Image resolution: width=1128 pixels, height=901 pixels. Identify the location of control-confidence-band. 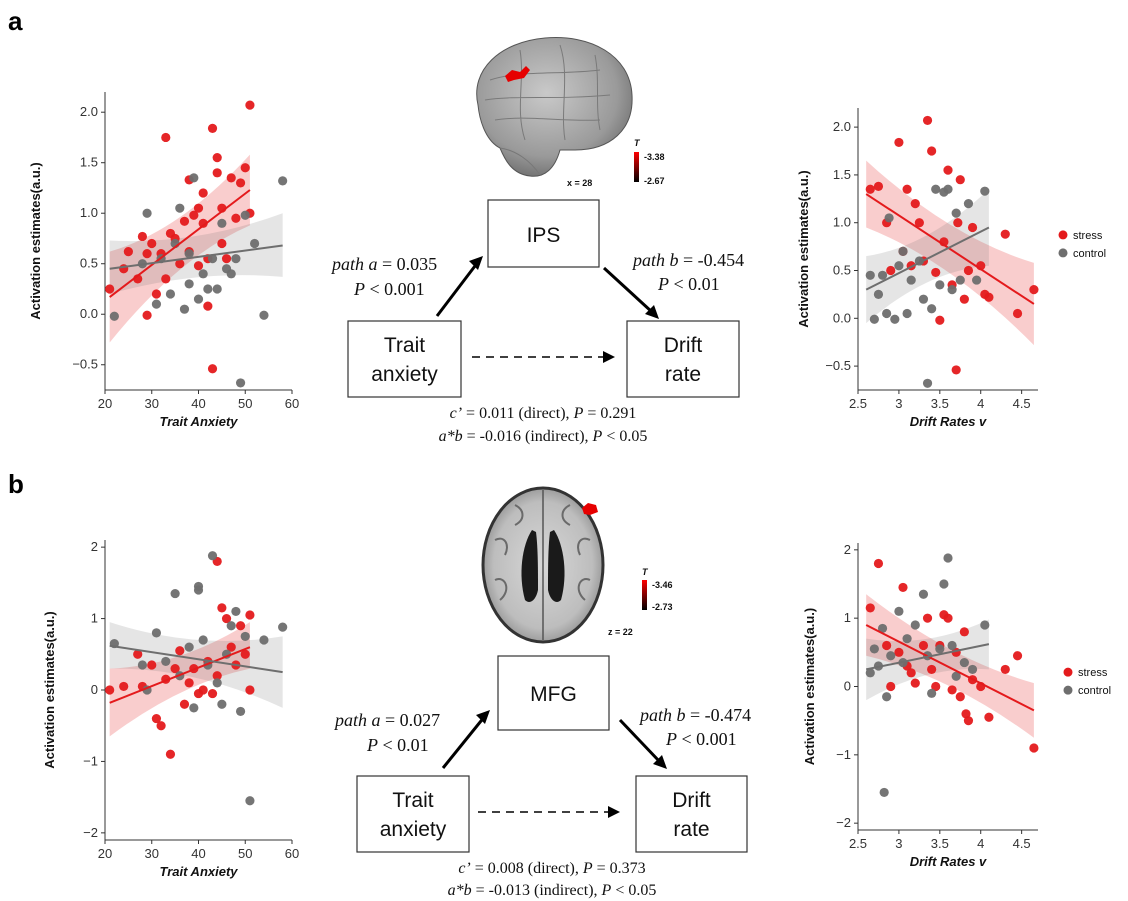
(927, 660).